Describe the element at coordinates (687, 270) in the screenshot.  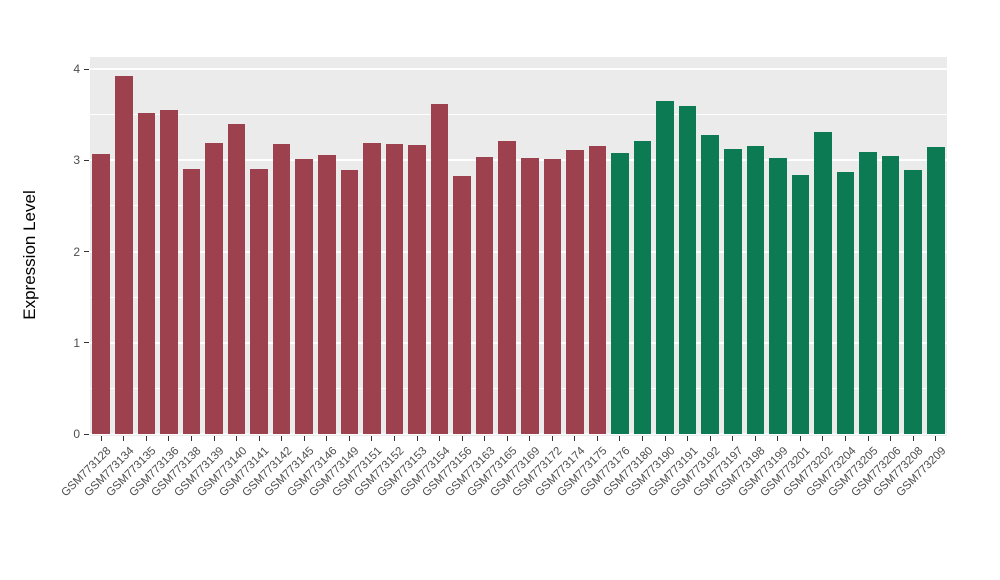
I see `bar-GSM773191` at that location.